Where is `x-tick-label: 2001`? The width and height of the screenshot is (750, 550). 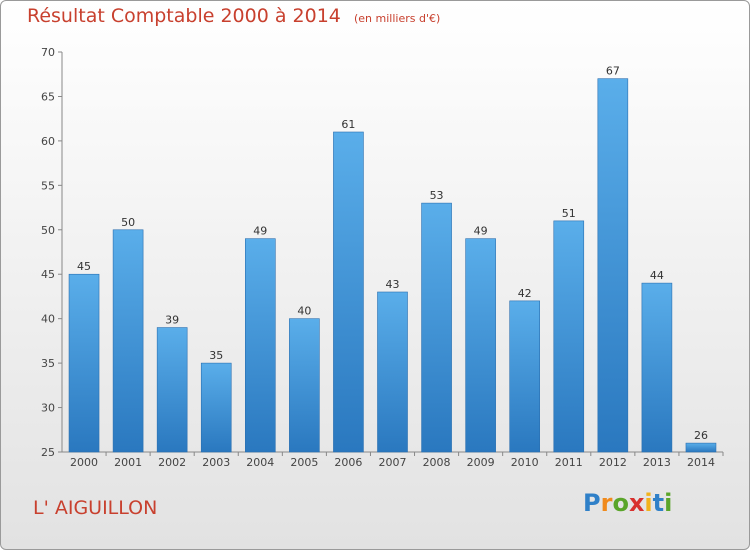
x-tick-label: 2001 is located at coordinates (128, 462).